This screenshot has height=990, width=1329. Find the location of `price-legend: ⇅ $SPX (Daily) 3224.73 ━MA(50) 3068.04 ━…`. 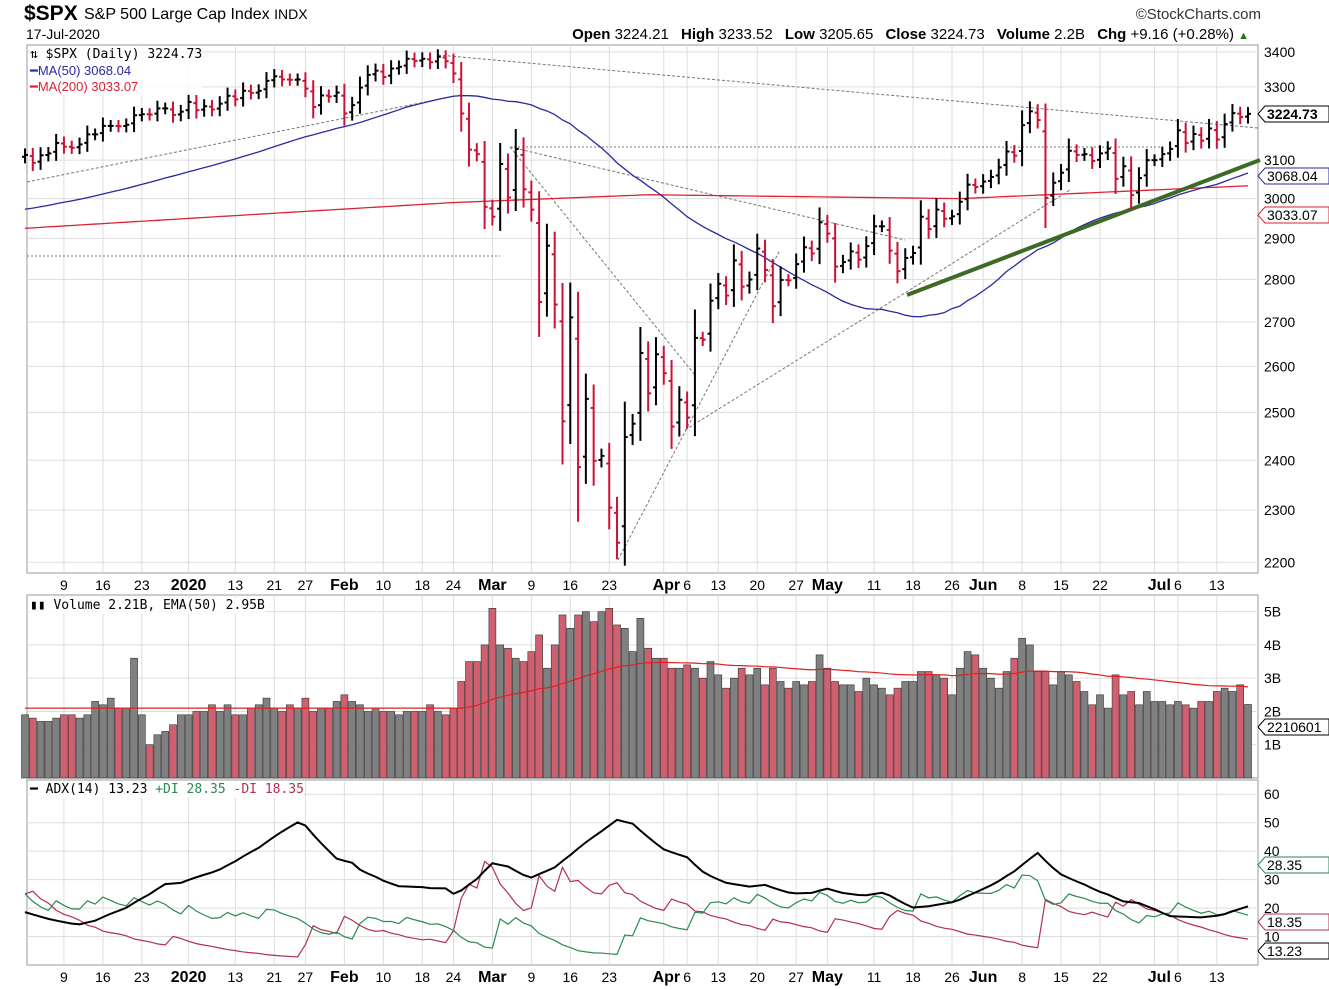

price-legend: ⇅ $SPX (Daily) 3224.73 ━MA(50) 3068.04 ━… is located at coordinates (116, 71).